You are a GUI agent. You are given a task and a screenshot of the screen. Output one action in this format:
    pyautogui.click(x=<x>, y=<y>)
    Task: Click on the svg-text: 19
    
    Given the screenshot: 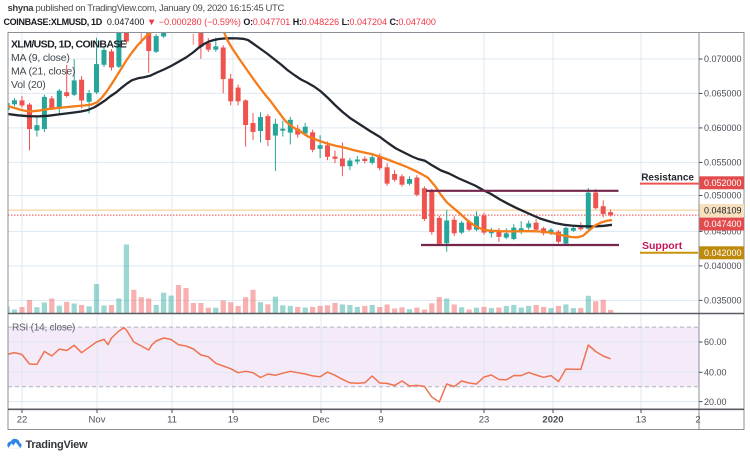 What is the action you would take?
    pyautogui.click(x=233, y=420)
    